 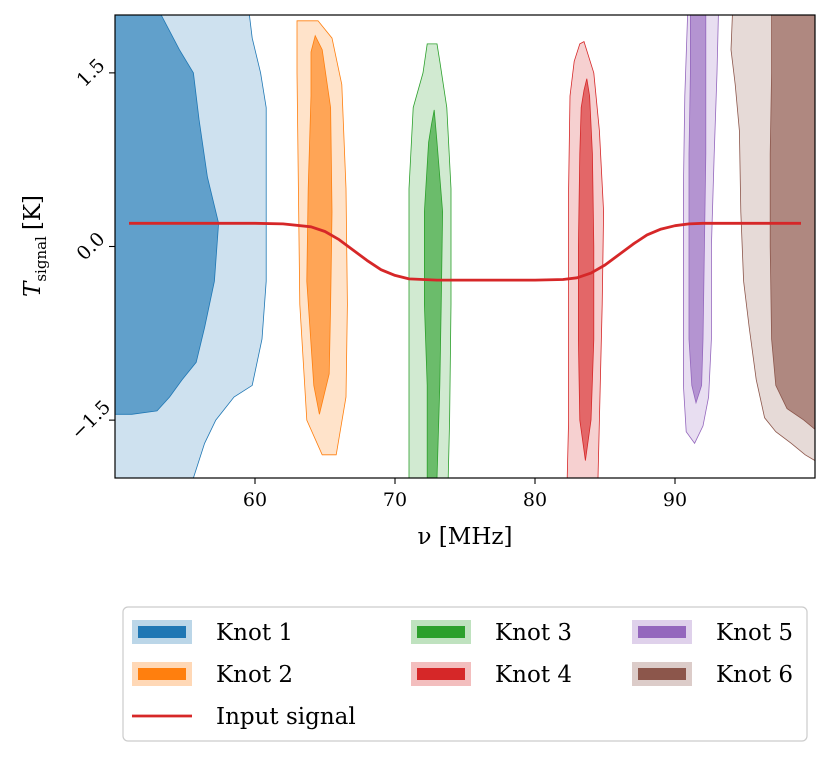 I want to click on y-axis-label-subscript: signal, so click(x=41, y=259).